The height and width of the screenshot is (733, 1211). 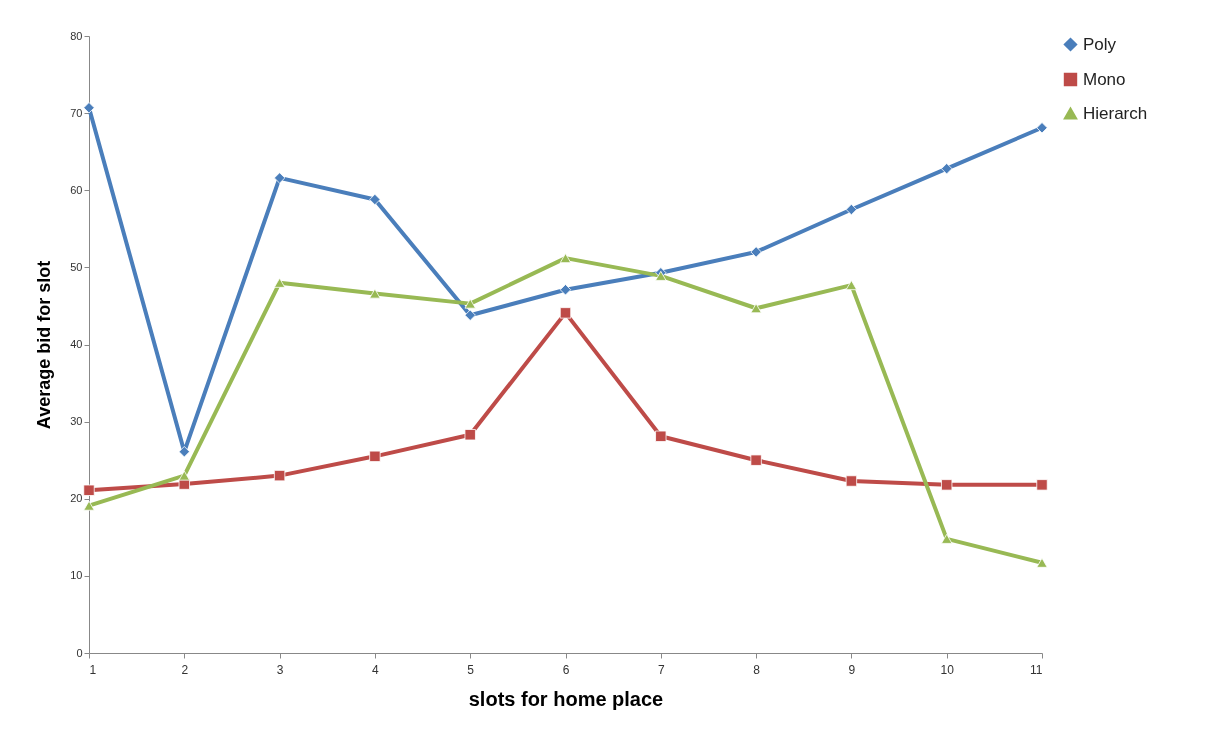 I want to click on legend-label: Mono, so click(x=1104, y=79).